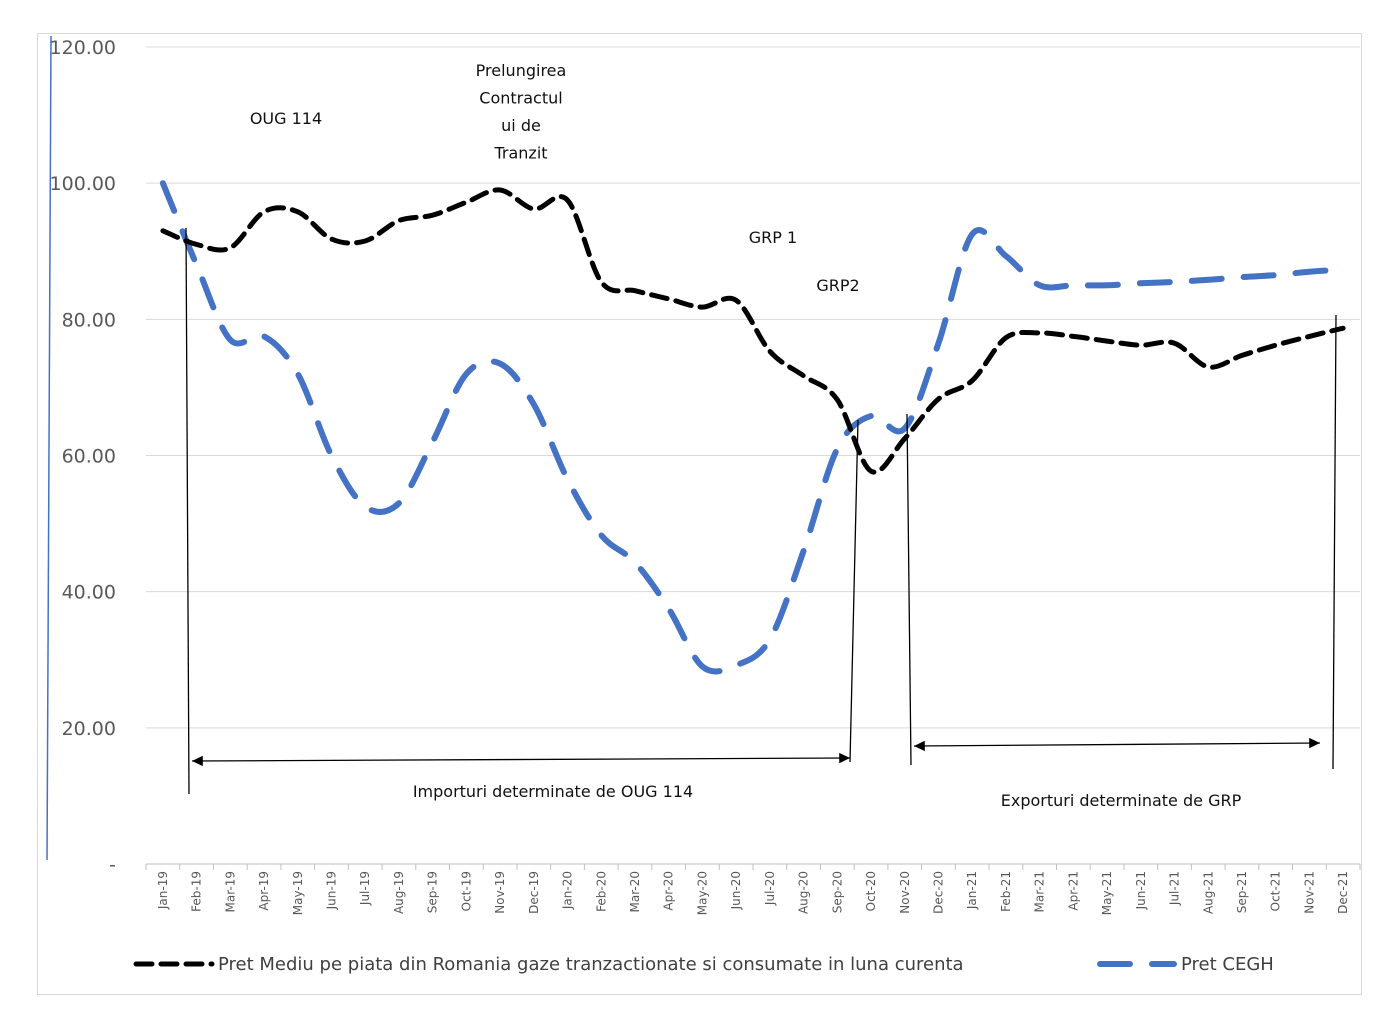  Describe the element at coordinates (568, 890) in the screenshot. I see `x-tick-label: Jan-20` at that location.